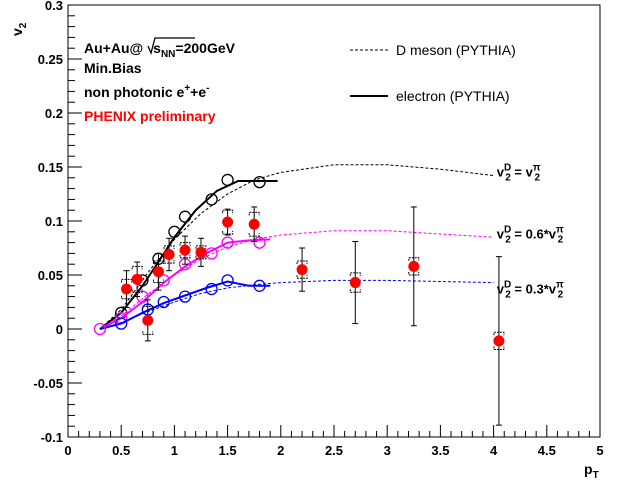 The height and width of the screenshot is (490, 625). What do you see at coordinates (17, 32) in the screenshot?
I see `y-axis-title-main: v` at bounding box center [17, 32].